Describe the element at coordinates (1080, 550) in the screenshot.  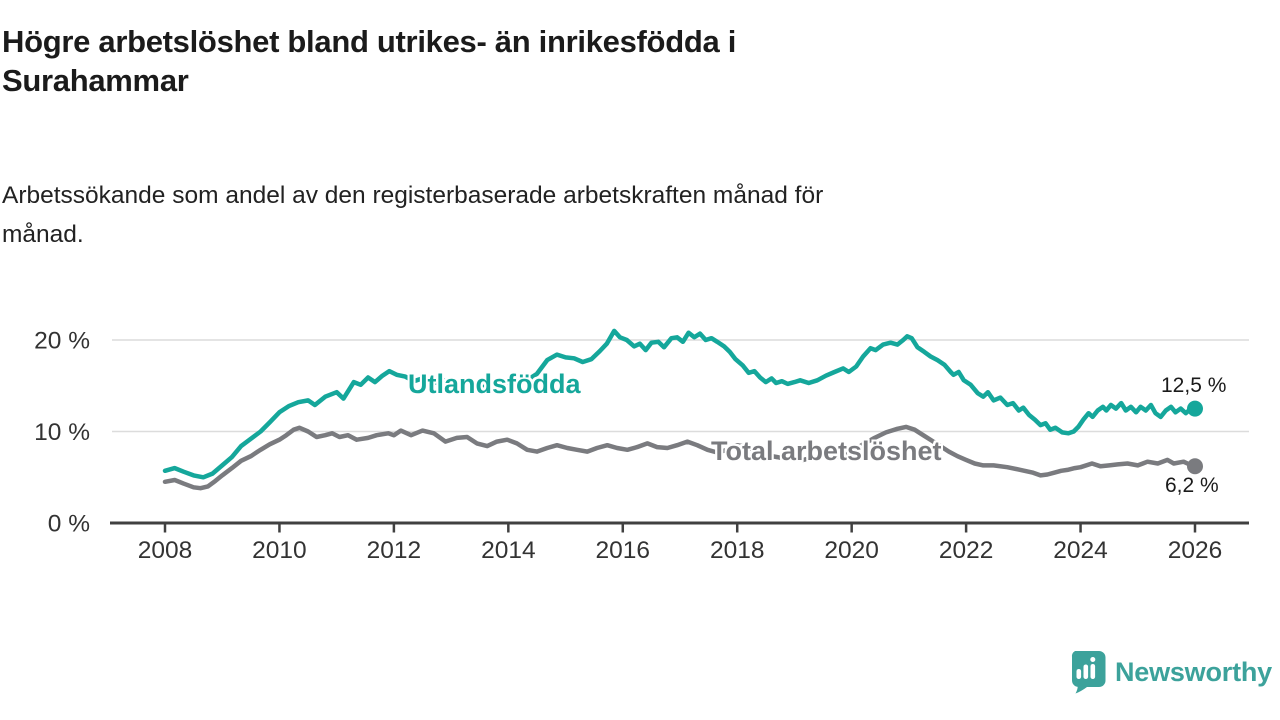
I see `x-tick-label: 2024` at that location.